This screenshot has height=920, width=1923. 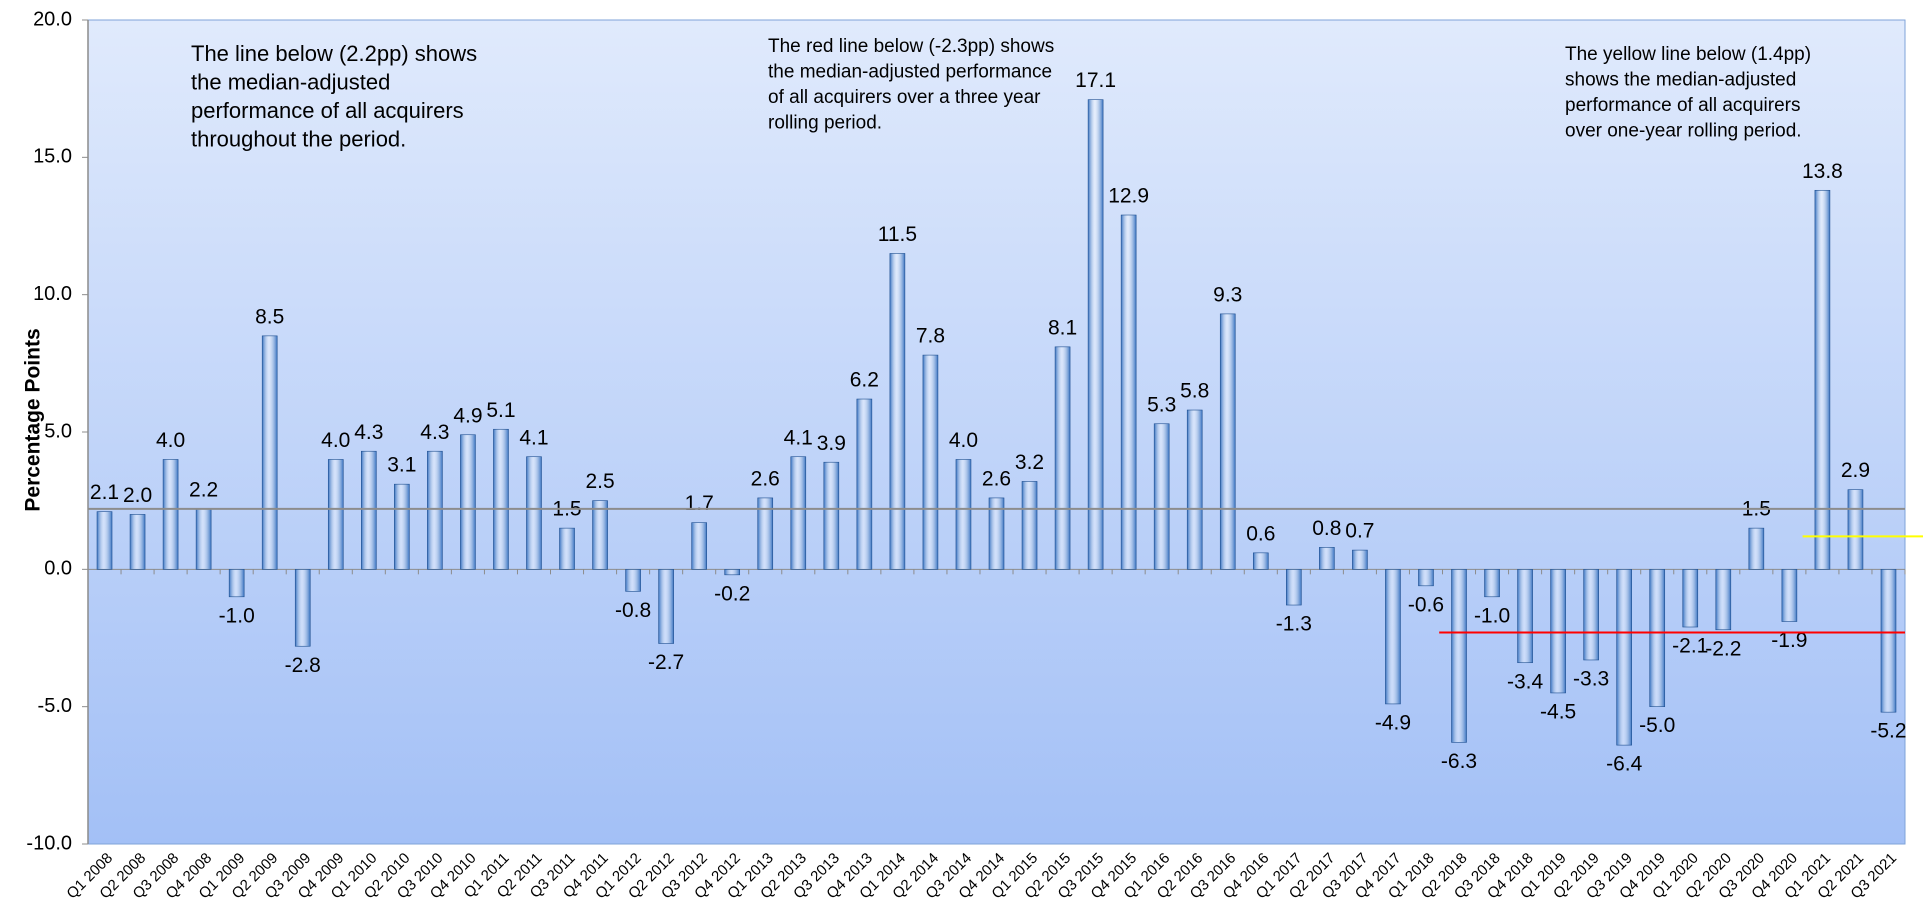 What do you see at coordinates (1690, 646) in the screenshot?
I see `data-label: -2.1` at bounding box center [1690, 646].